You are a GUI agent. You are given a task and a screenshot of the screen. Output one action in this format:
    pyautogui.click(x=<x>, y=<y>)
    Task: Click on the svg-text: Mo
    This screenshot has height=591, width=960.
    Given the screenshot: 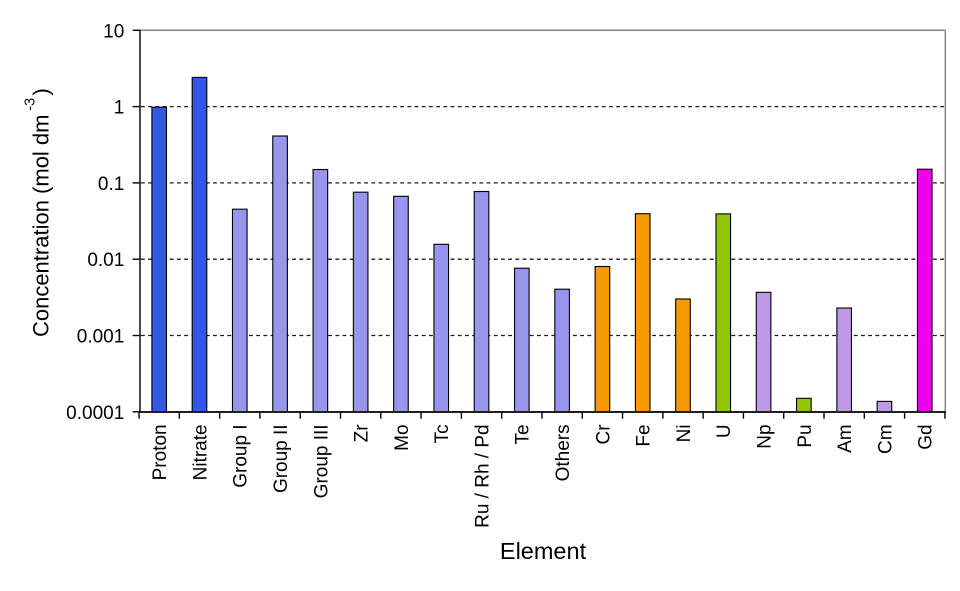 What is the action you would take?
    pyautogui.click(x=402, y=437)
    